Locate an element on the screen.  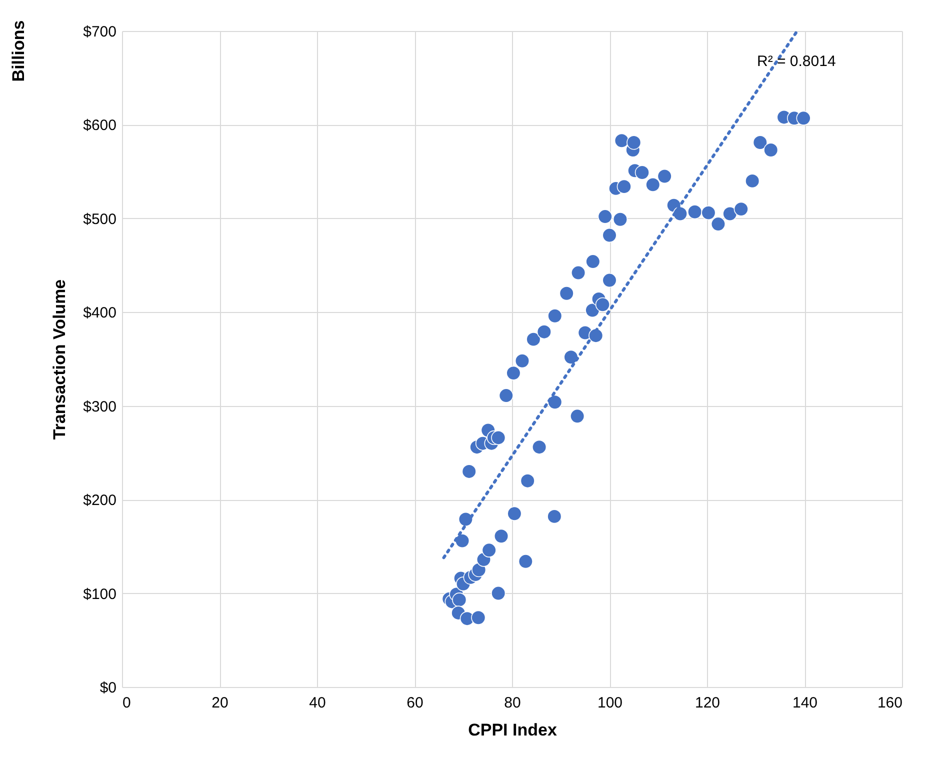
y-axis-title: Transaction Volume is located at coordinates (60, 359).